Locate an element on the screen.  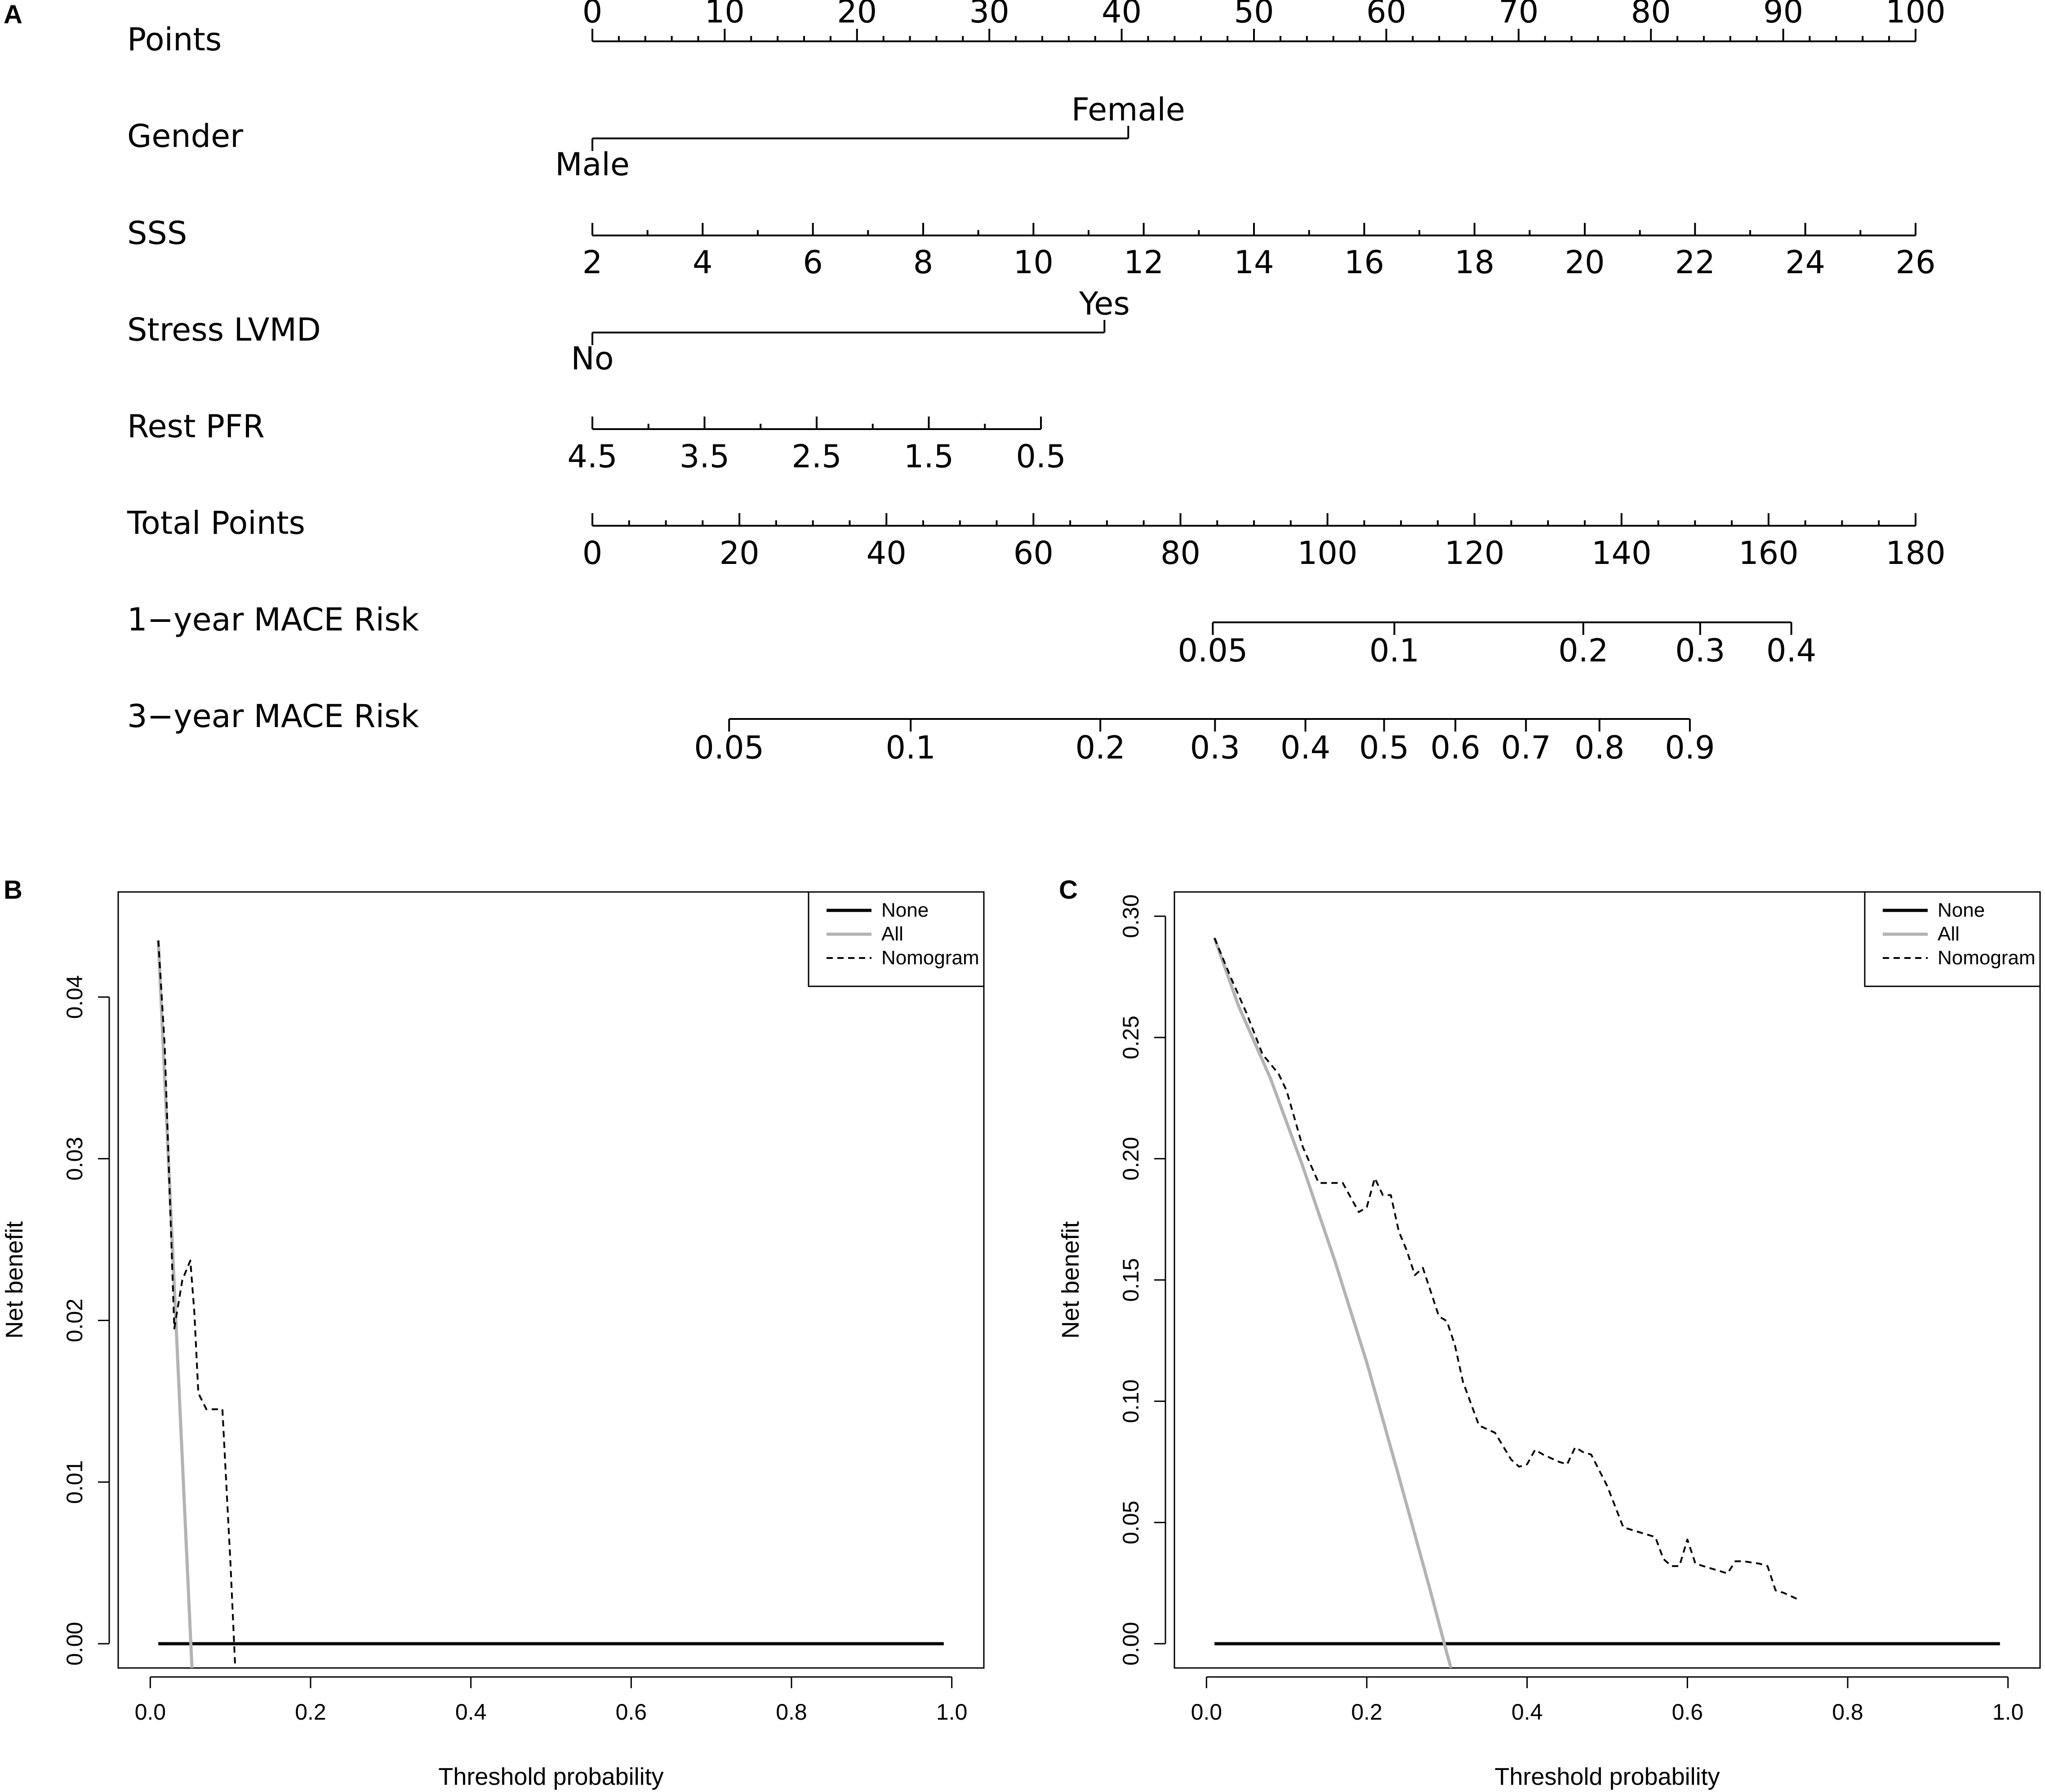
three-year-risk-tick-label: 0.3 is located at coordinates (1215, 747).